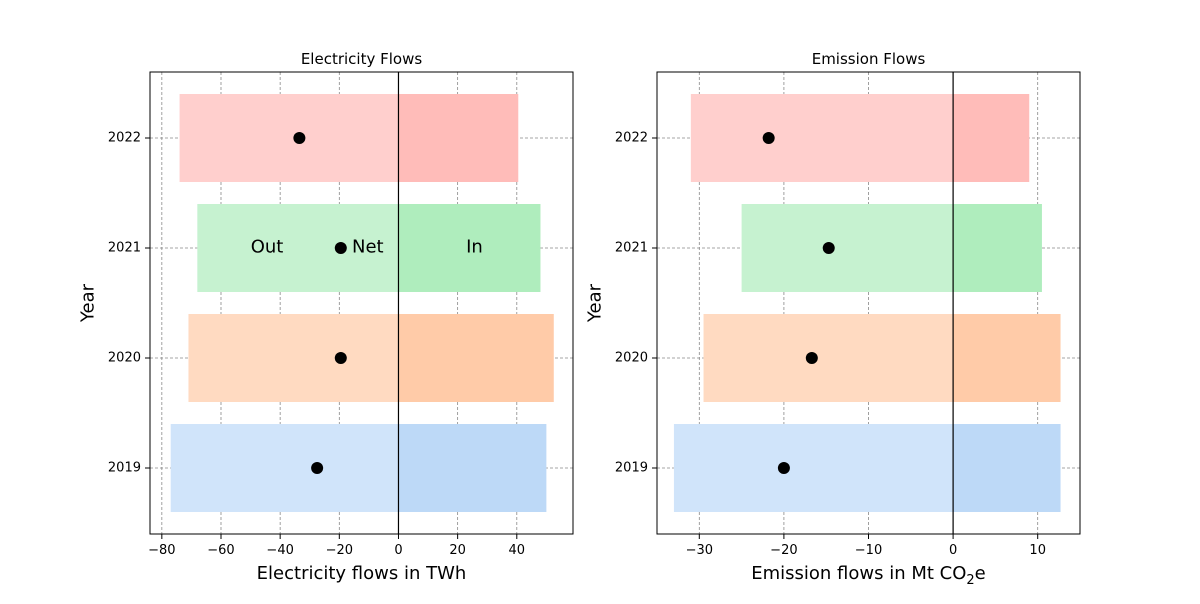 This screenshot has width=1200, height=604. Describe the element at coordinates (362, 59) in the screenshot. I see `chart-title: Electricity Flows` at that location.